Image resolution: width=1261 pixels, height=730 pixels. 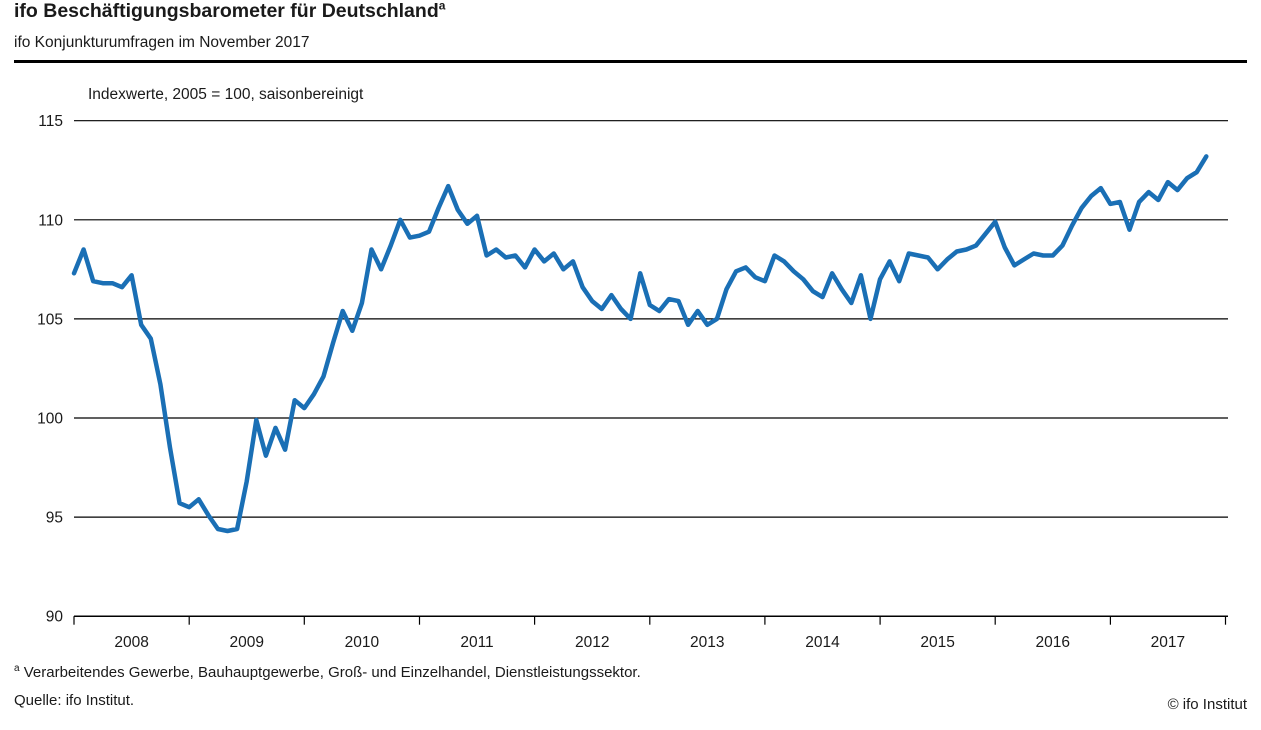 I want to click on y-tick-label-115: 115, so click(x=50, y=121).